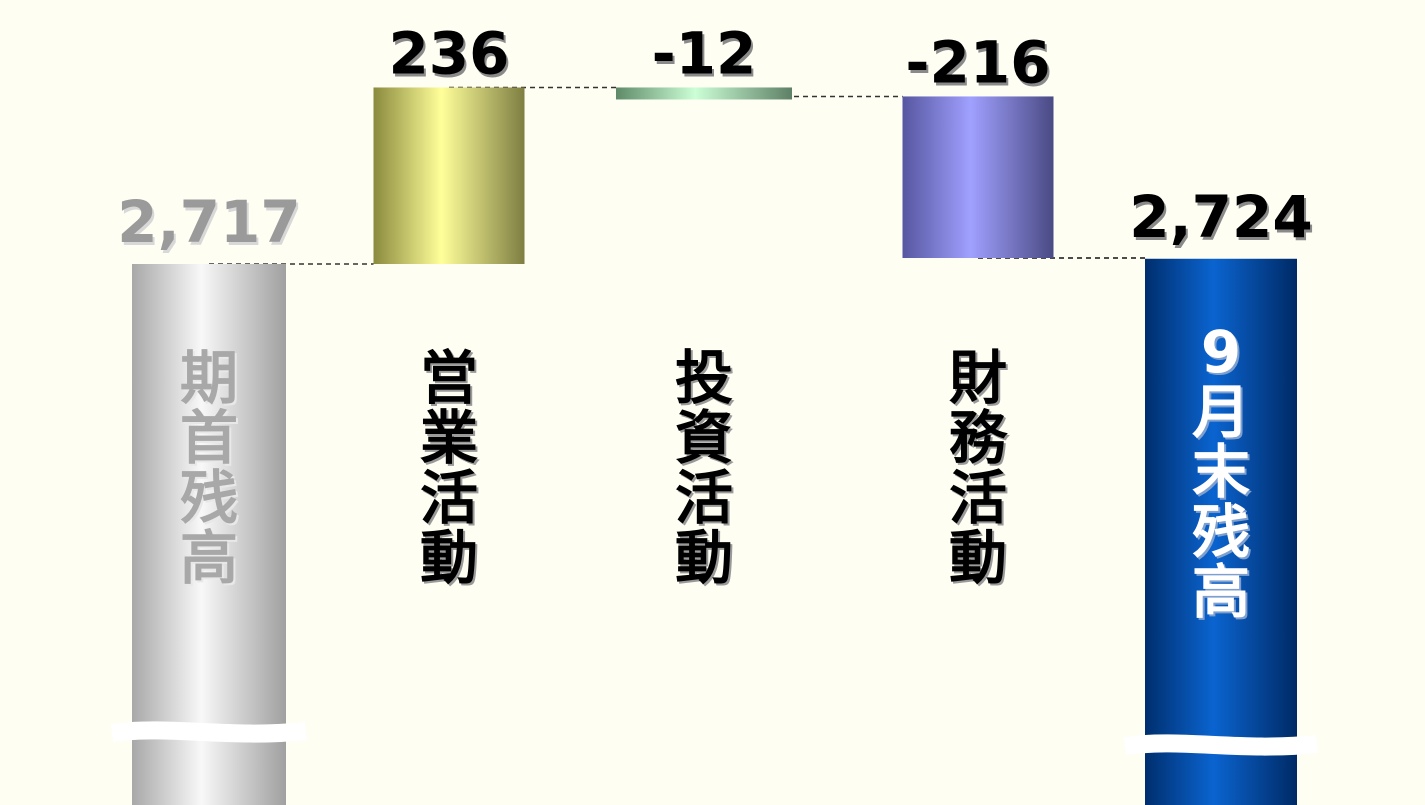 Image resolution: width=1425 pixels, height=805 pixels. What do you see at coordinates (448, 53) in the screenshot?
I see `value-label: 236` at bounding box center [448, 53].